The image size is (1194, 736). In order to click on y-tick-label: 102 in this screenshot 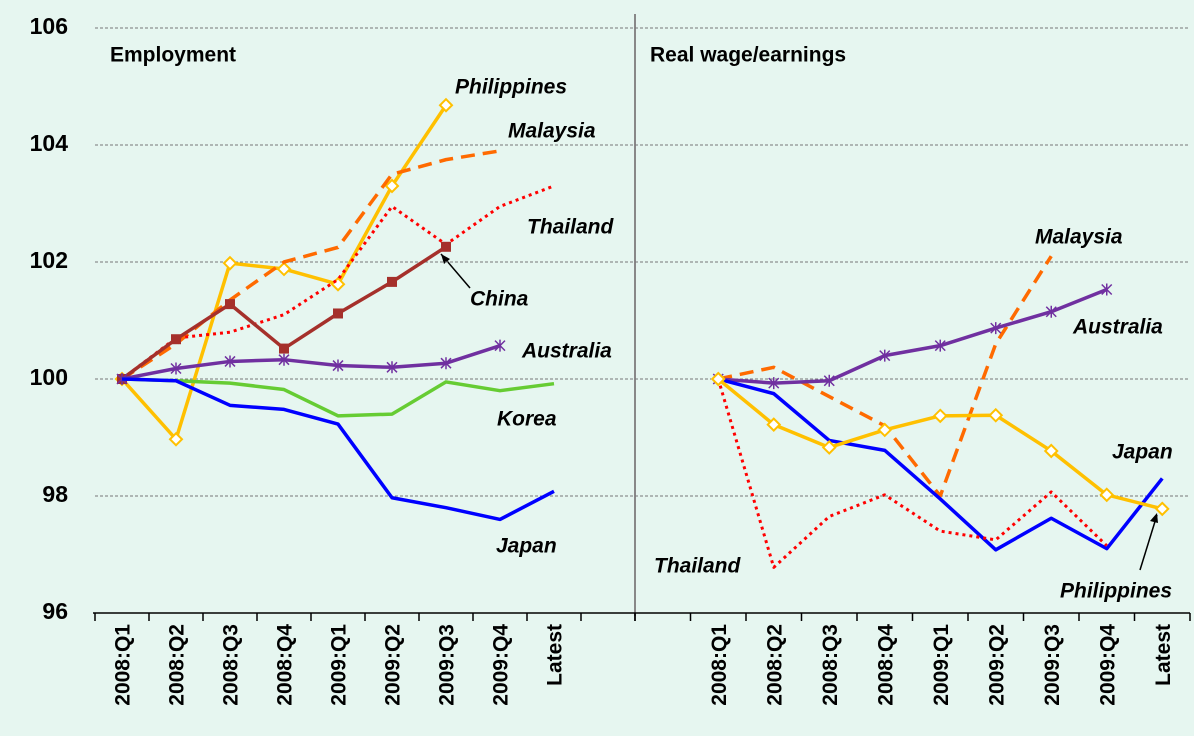, I will do `click(49, 260)`.